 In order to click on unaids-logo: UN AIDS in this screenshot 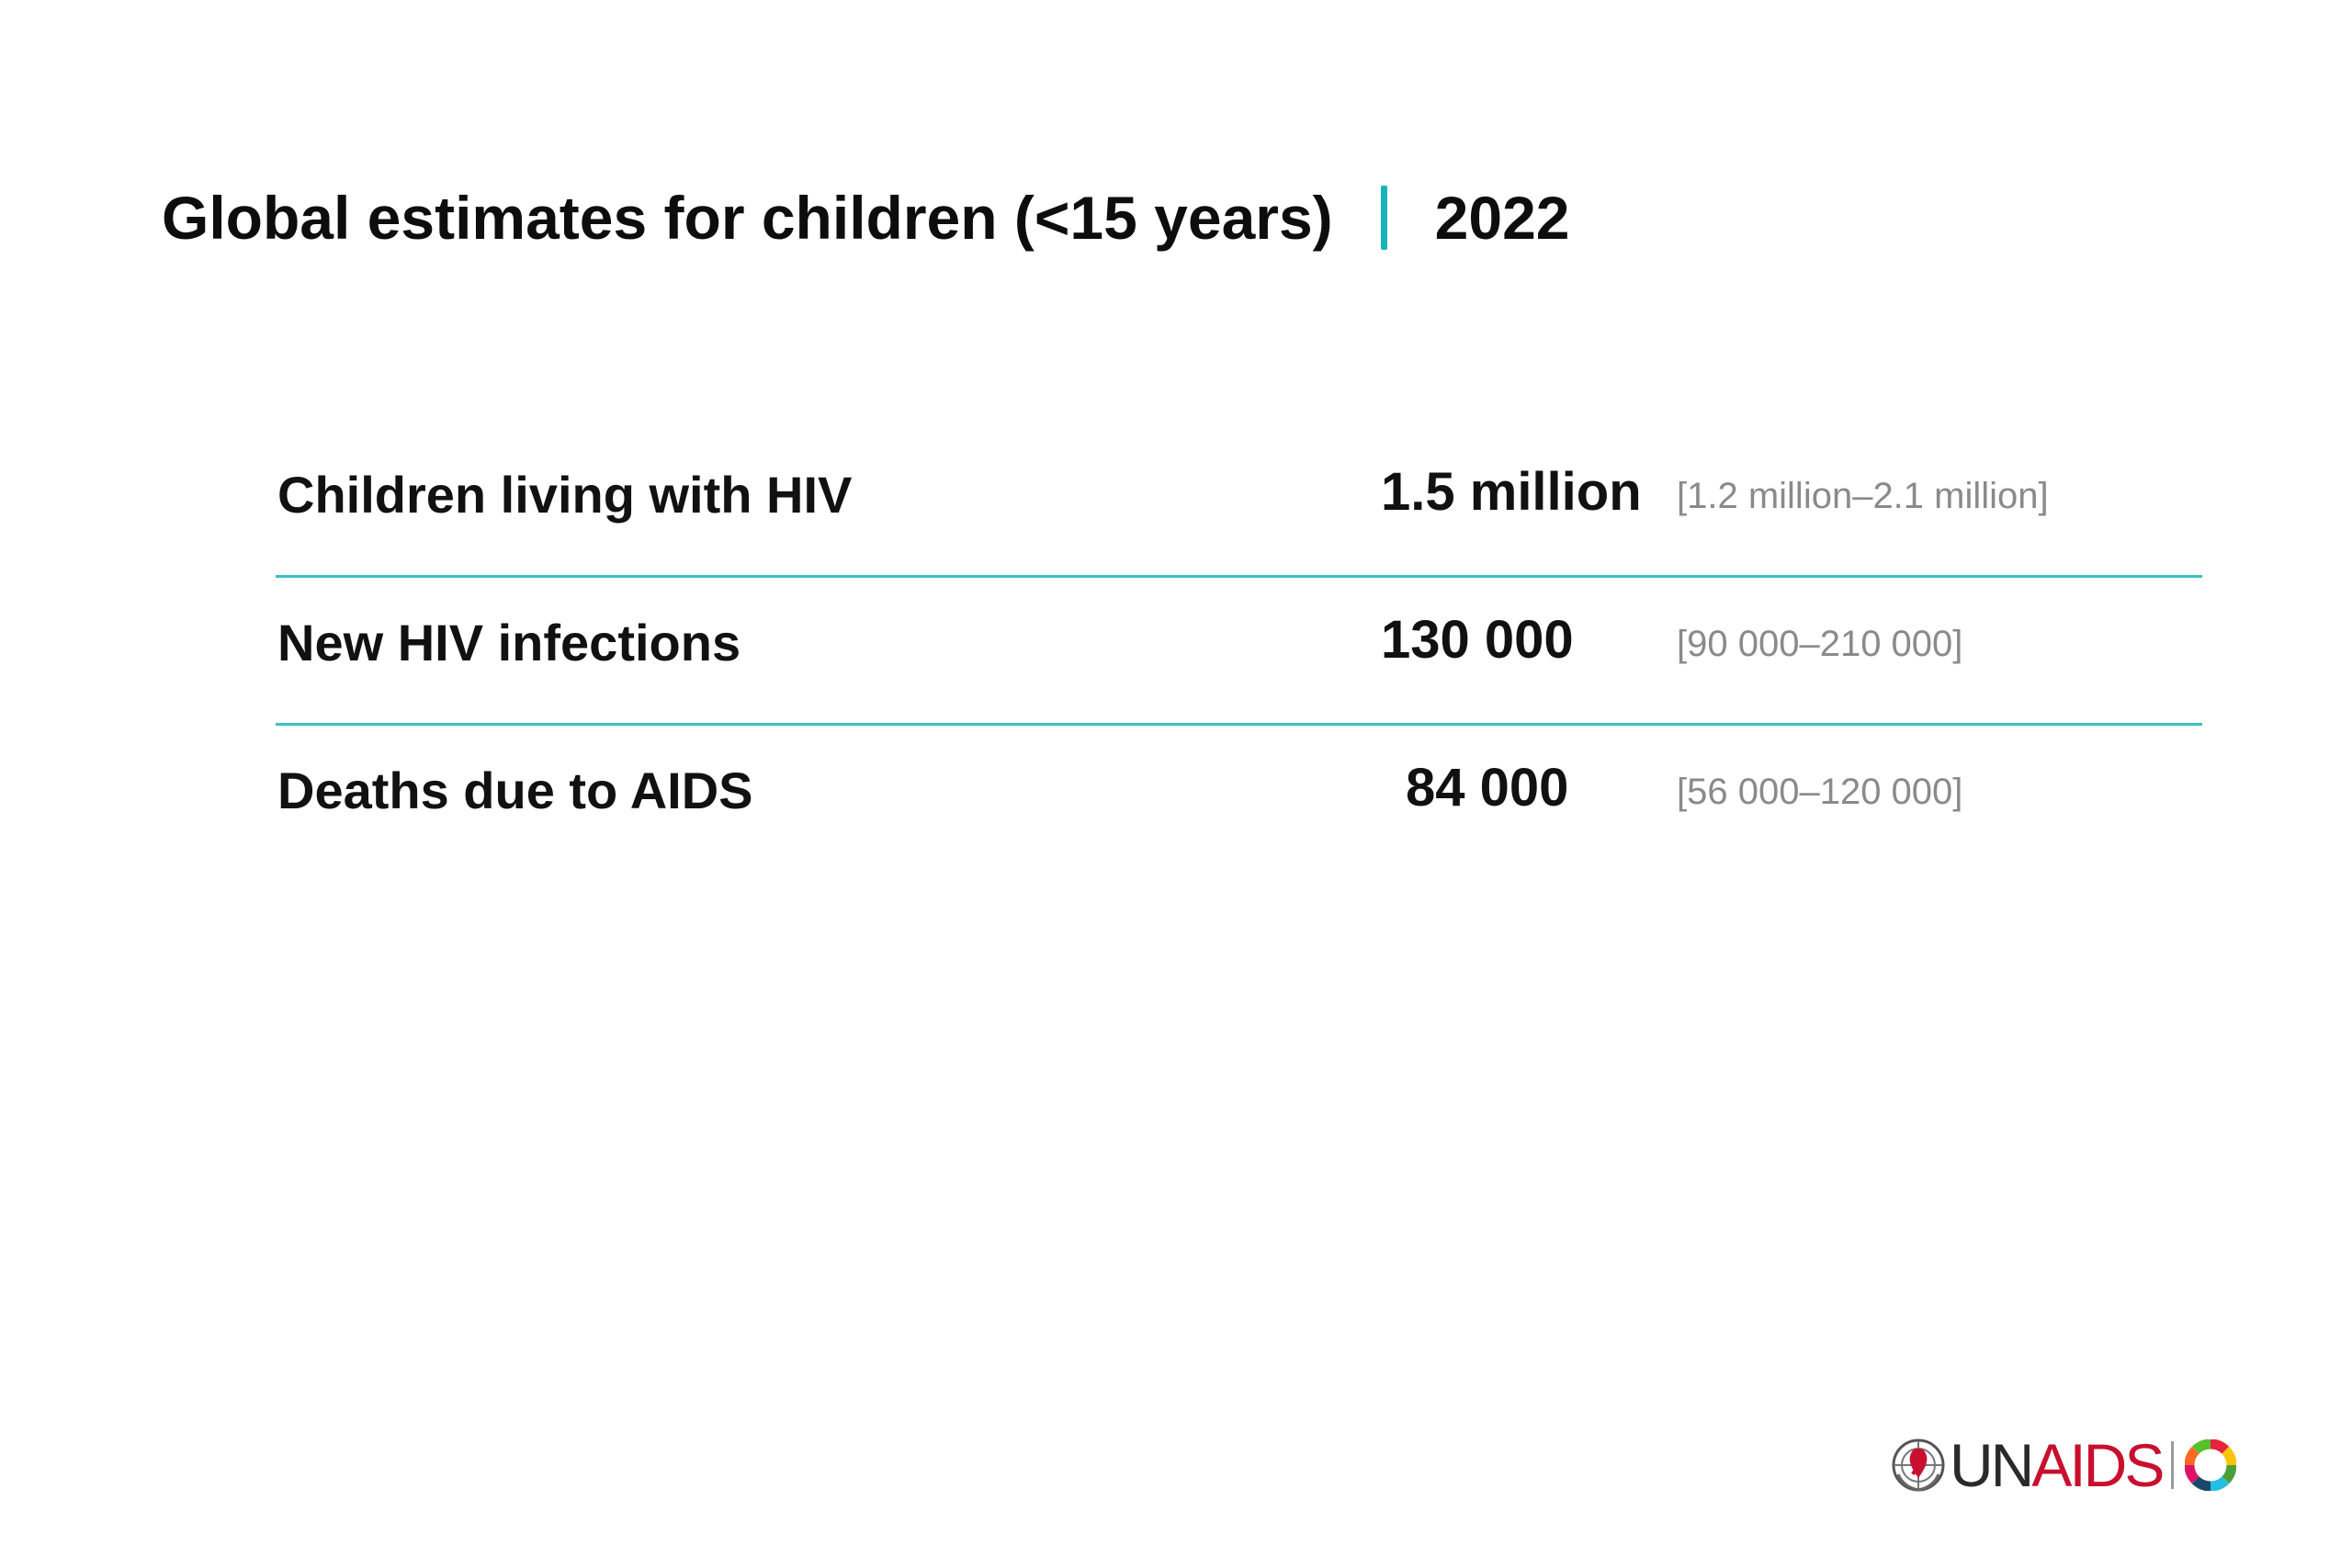, I will do `click(2064, 1465)`.